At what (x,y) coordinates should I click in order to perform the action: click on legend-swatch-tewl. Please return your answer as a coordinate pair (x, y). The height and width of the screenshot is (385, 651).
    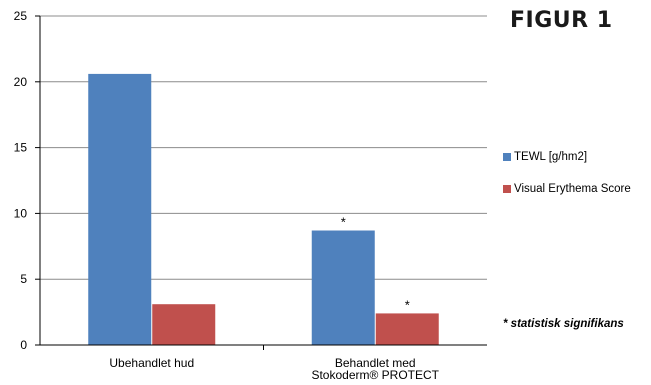
    Looking at the image, I should click on (507, 157).